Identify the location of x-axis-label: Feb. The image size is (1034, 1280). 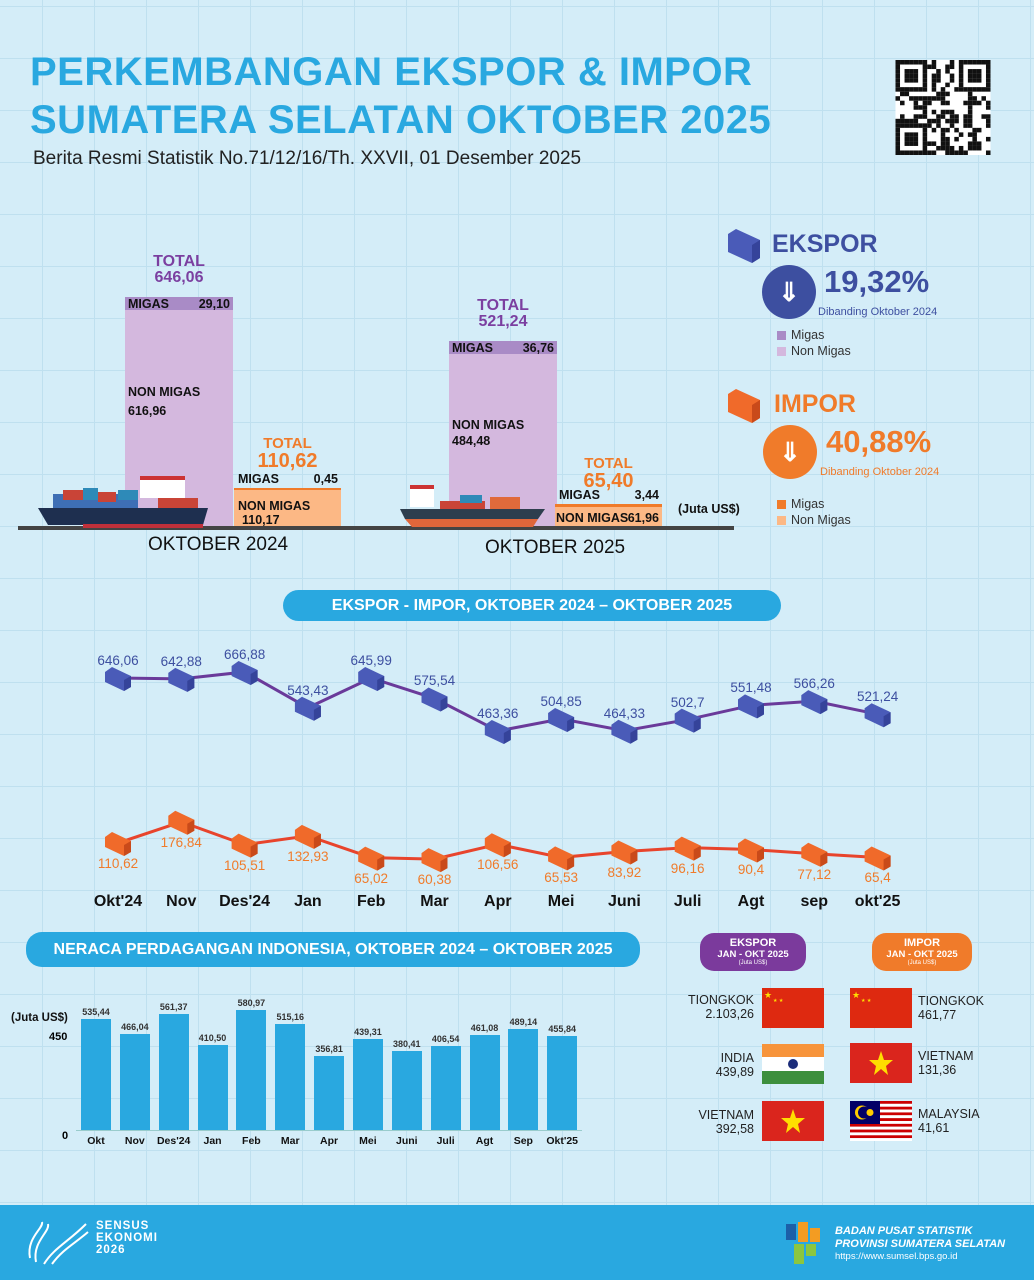
(251, 1141).